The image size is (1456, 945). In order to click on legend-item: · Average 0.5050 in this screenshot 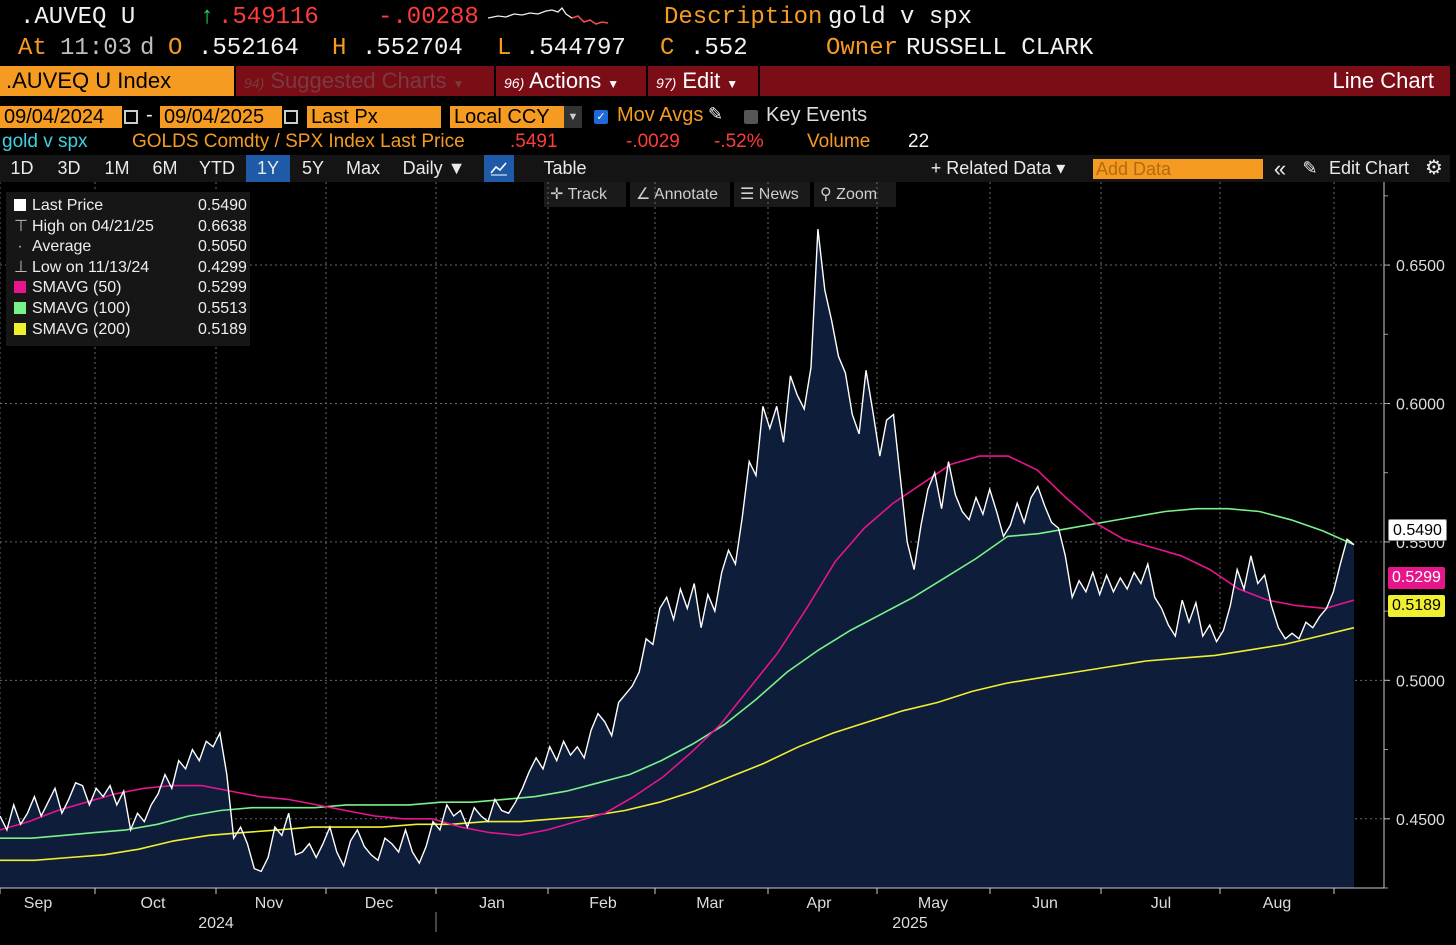, I will do `click(130, 247)`.